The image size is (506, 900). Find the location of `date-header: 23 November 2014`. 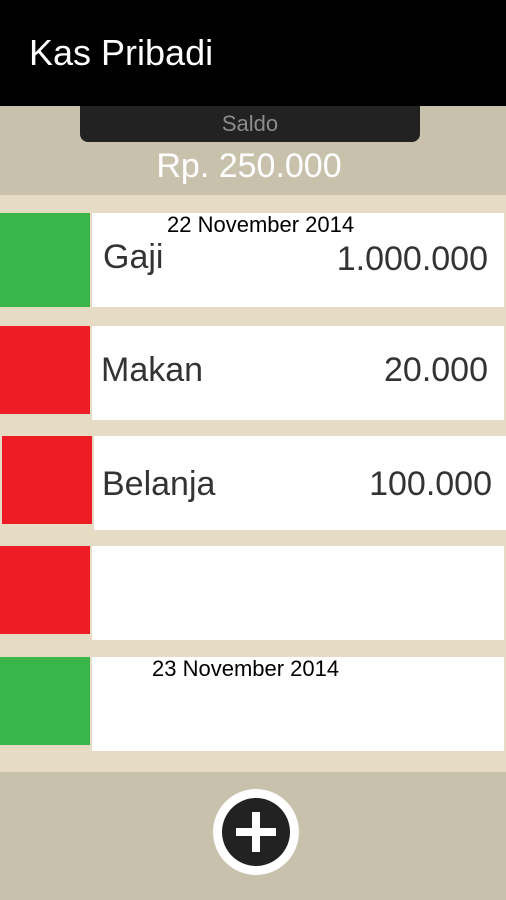

date-header: 23 November 2014 is located at coordinates (246, 668).